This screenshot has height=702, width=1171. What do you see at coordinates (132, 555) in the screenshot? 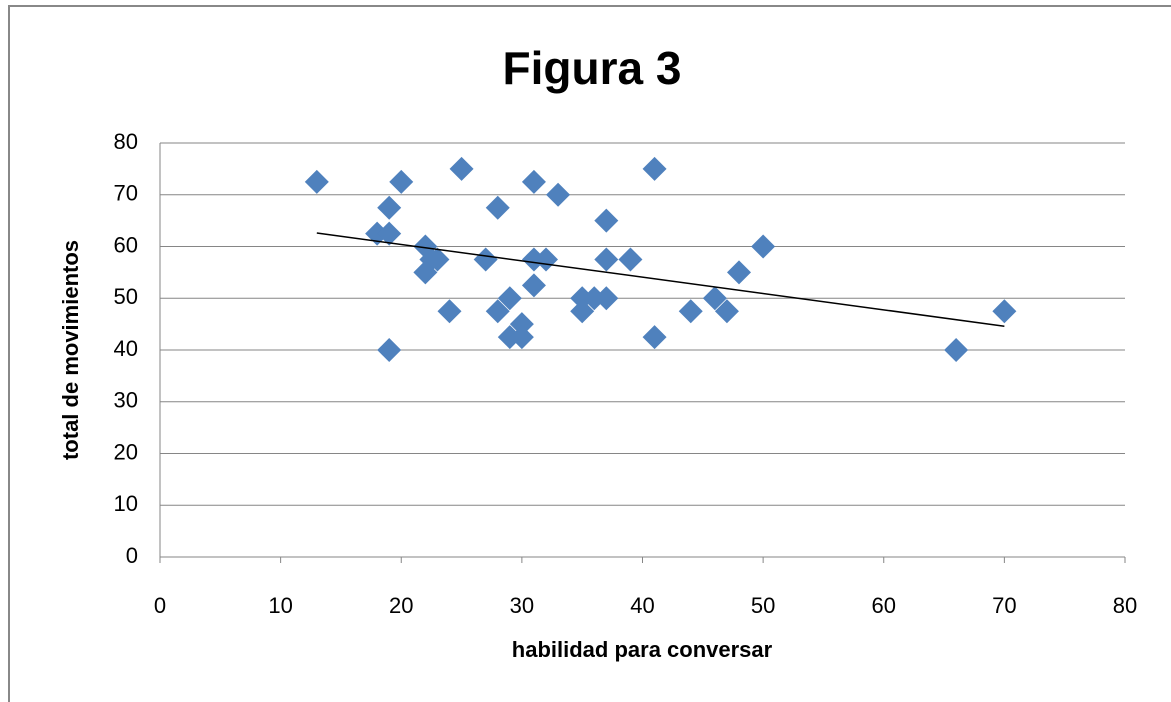
I see `y-tick-label: 0` at bounding box center [132, 555].